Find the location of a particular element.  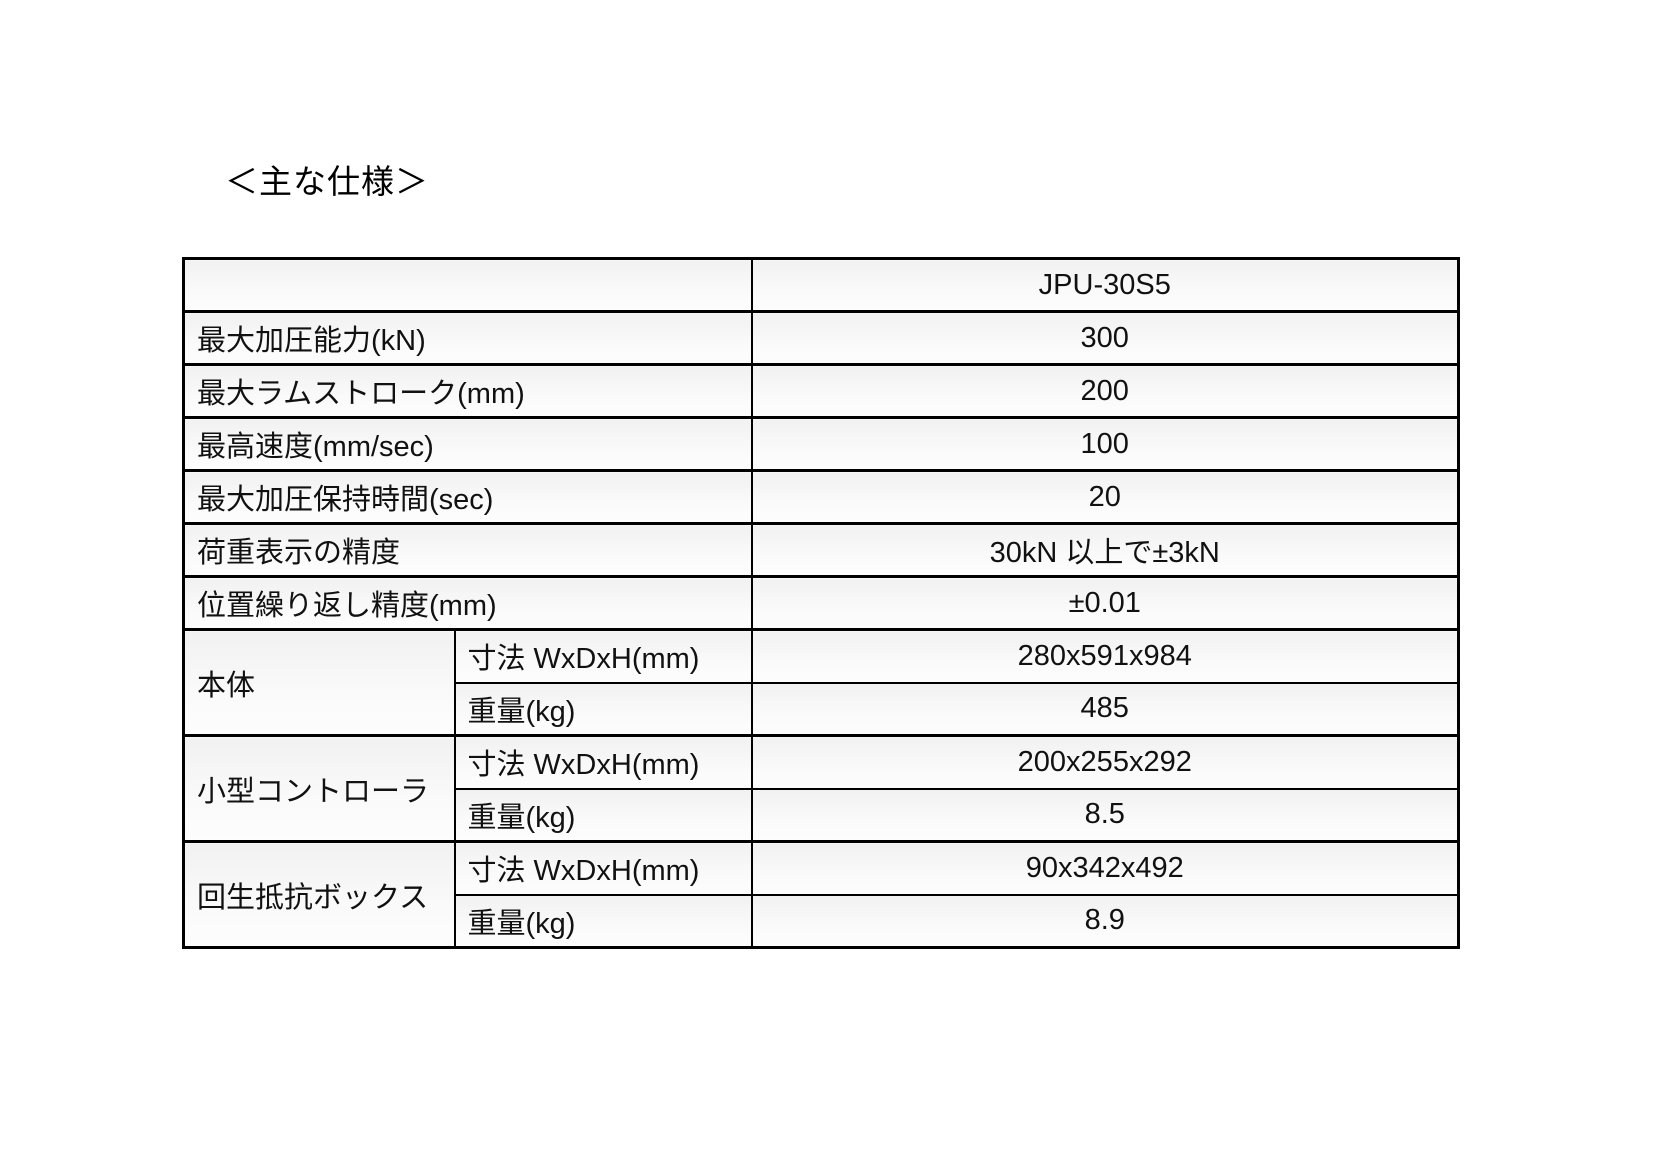

row-label: 最高速度(mm/sec) is located at coordinates (467, 444).